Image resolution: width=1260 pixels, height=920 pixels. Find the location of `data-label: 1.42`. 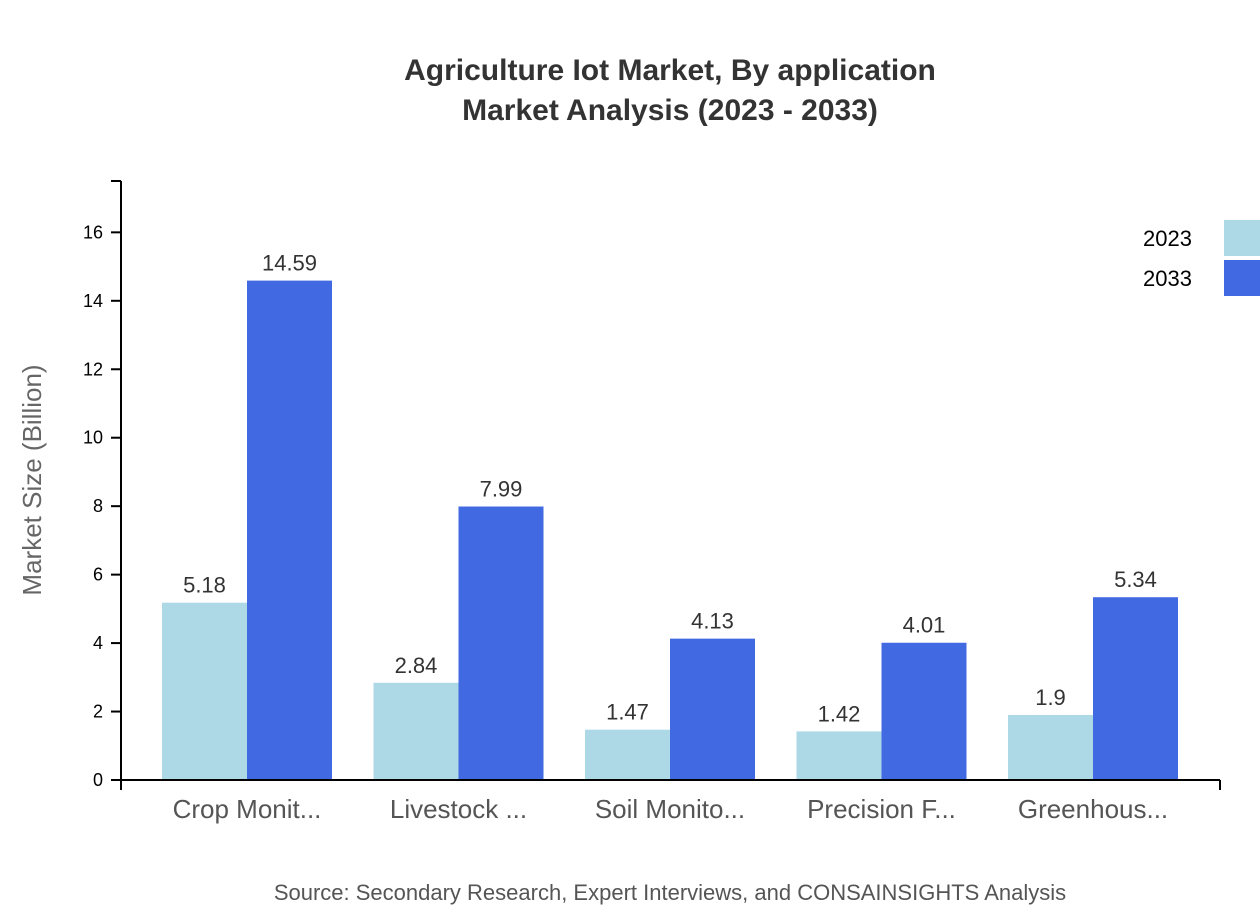

data-label: 1.42 is located at coordinates (839, 713).